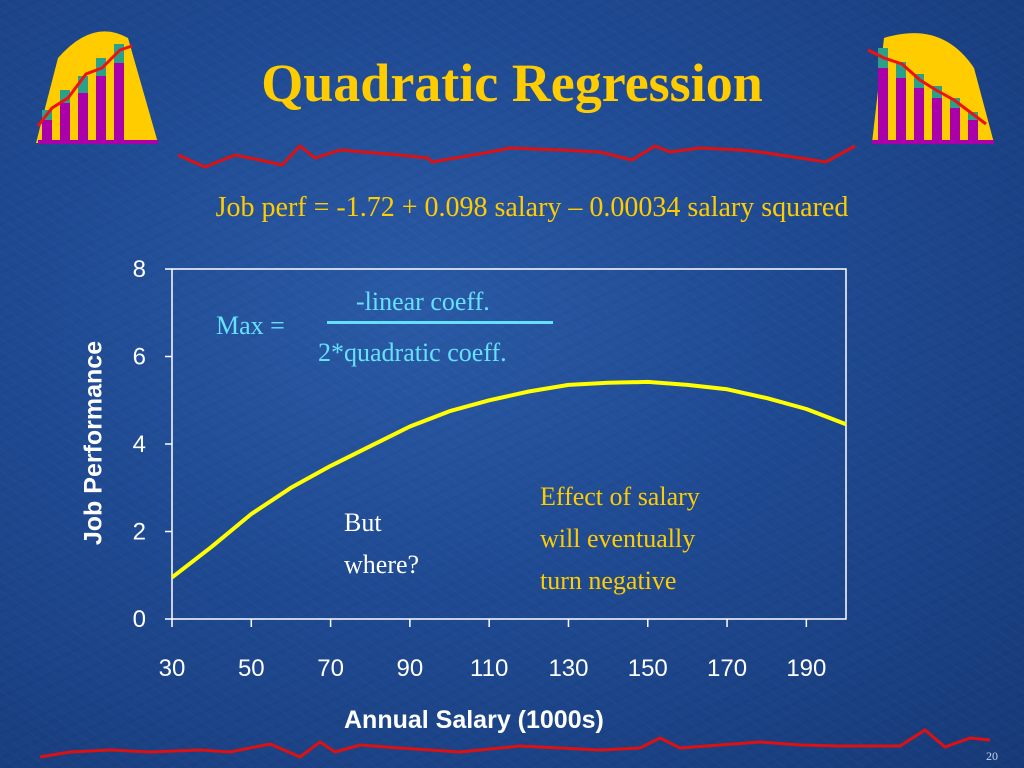  What do you see at coordinates (139, 532) in the screenshot?
I see `y-tick-label: 2` at bounding box center [139, 532].